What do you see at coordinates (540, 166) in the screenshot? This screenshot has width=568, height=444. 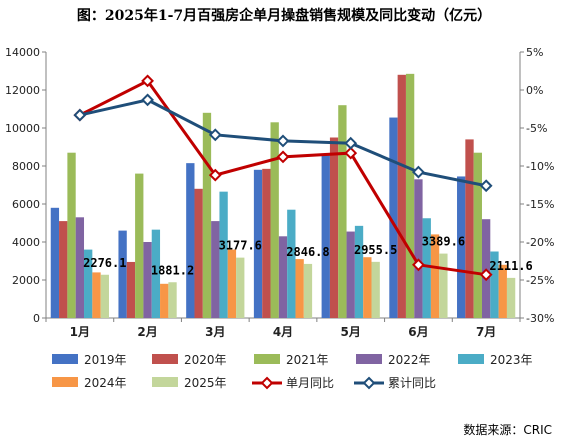 I see `y2-tick-label: -10%` at bounding box center [540, 166].